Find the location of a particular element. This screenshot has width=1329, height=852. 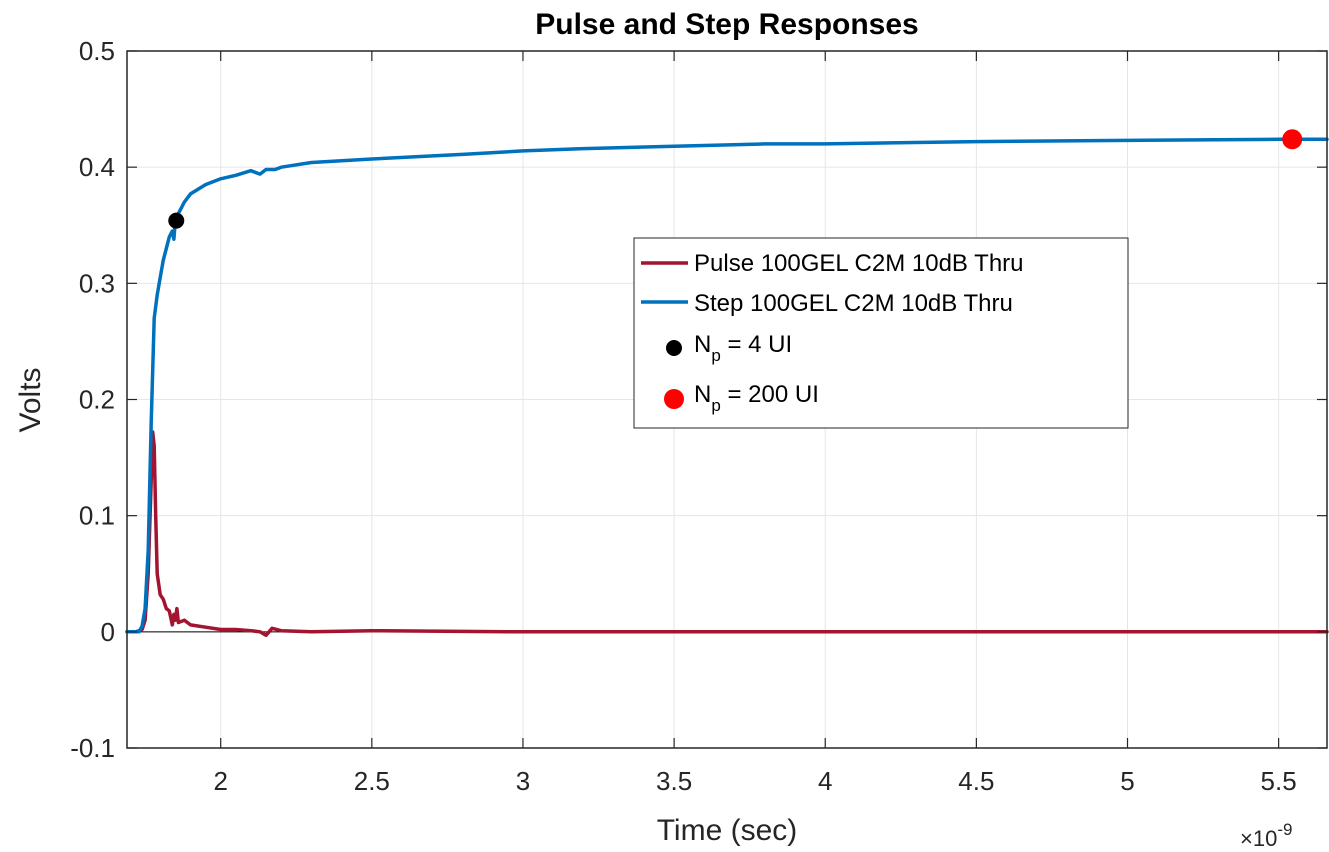

y-axis-label: Volts is located at coordinates (30, 399).